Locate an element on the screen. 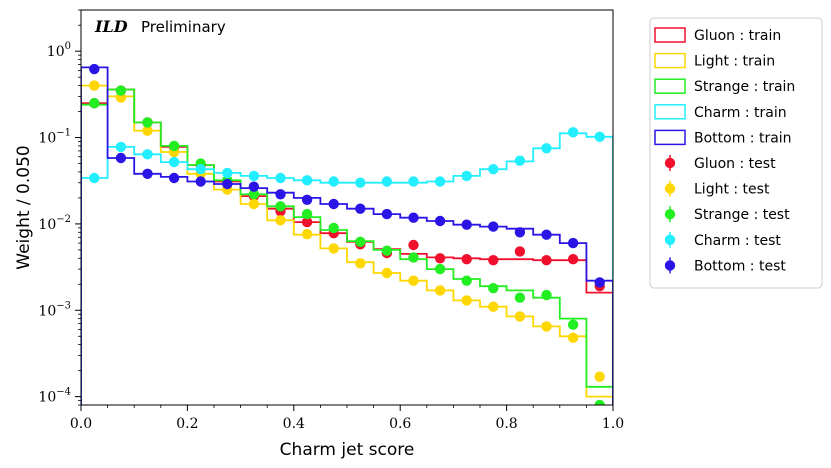  y-tick-label: 10⁻⁴ is located at coordinates (54, 396).